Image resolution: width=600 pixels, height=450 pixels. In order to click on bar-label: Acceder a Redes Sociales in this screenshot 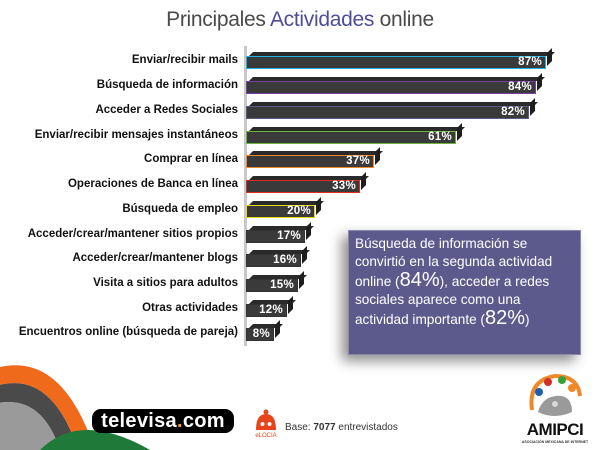, I will do `click(166, 110)`.